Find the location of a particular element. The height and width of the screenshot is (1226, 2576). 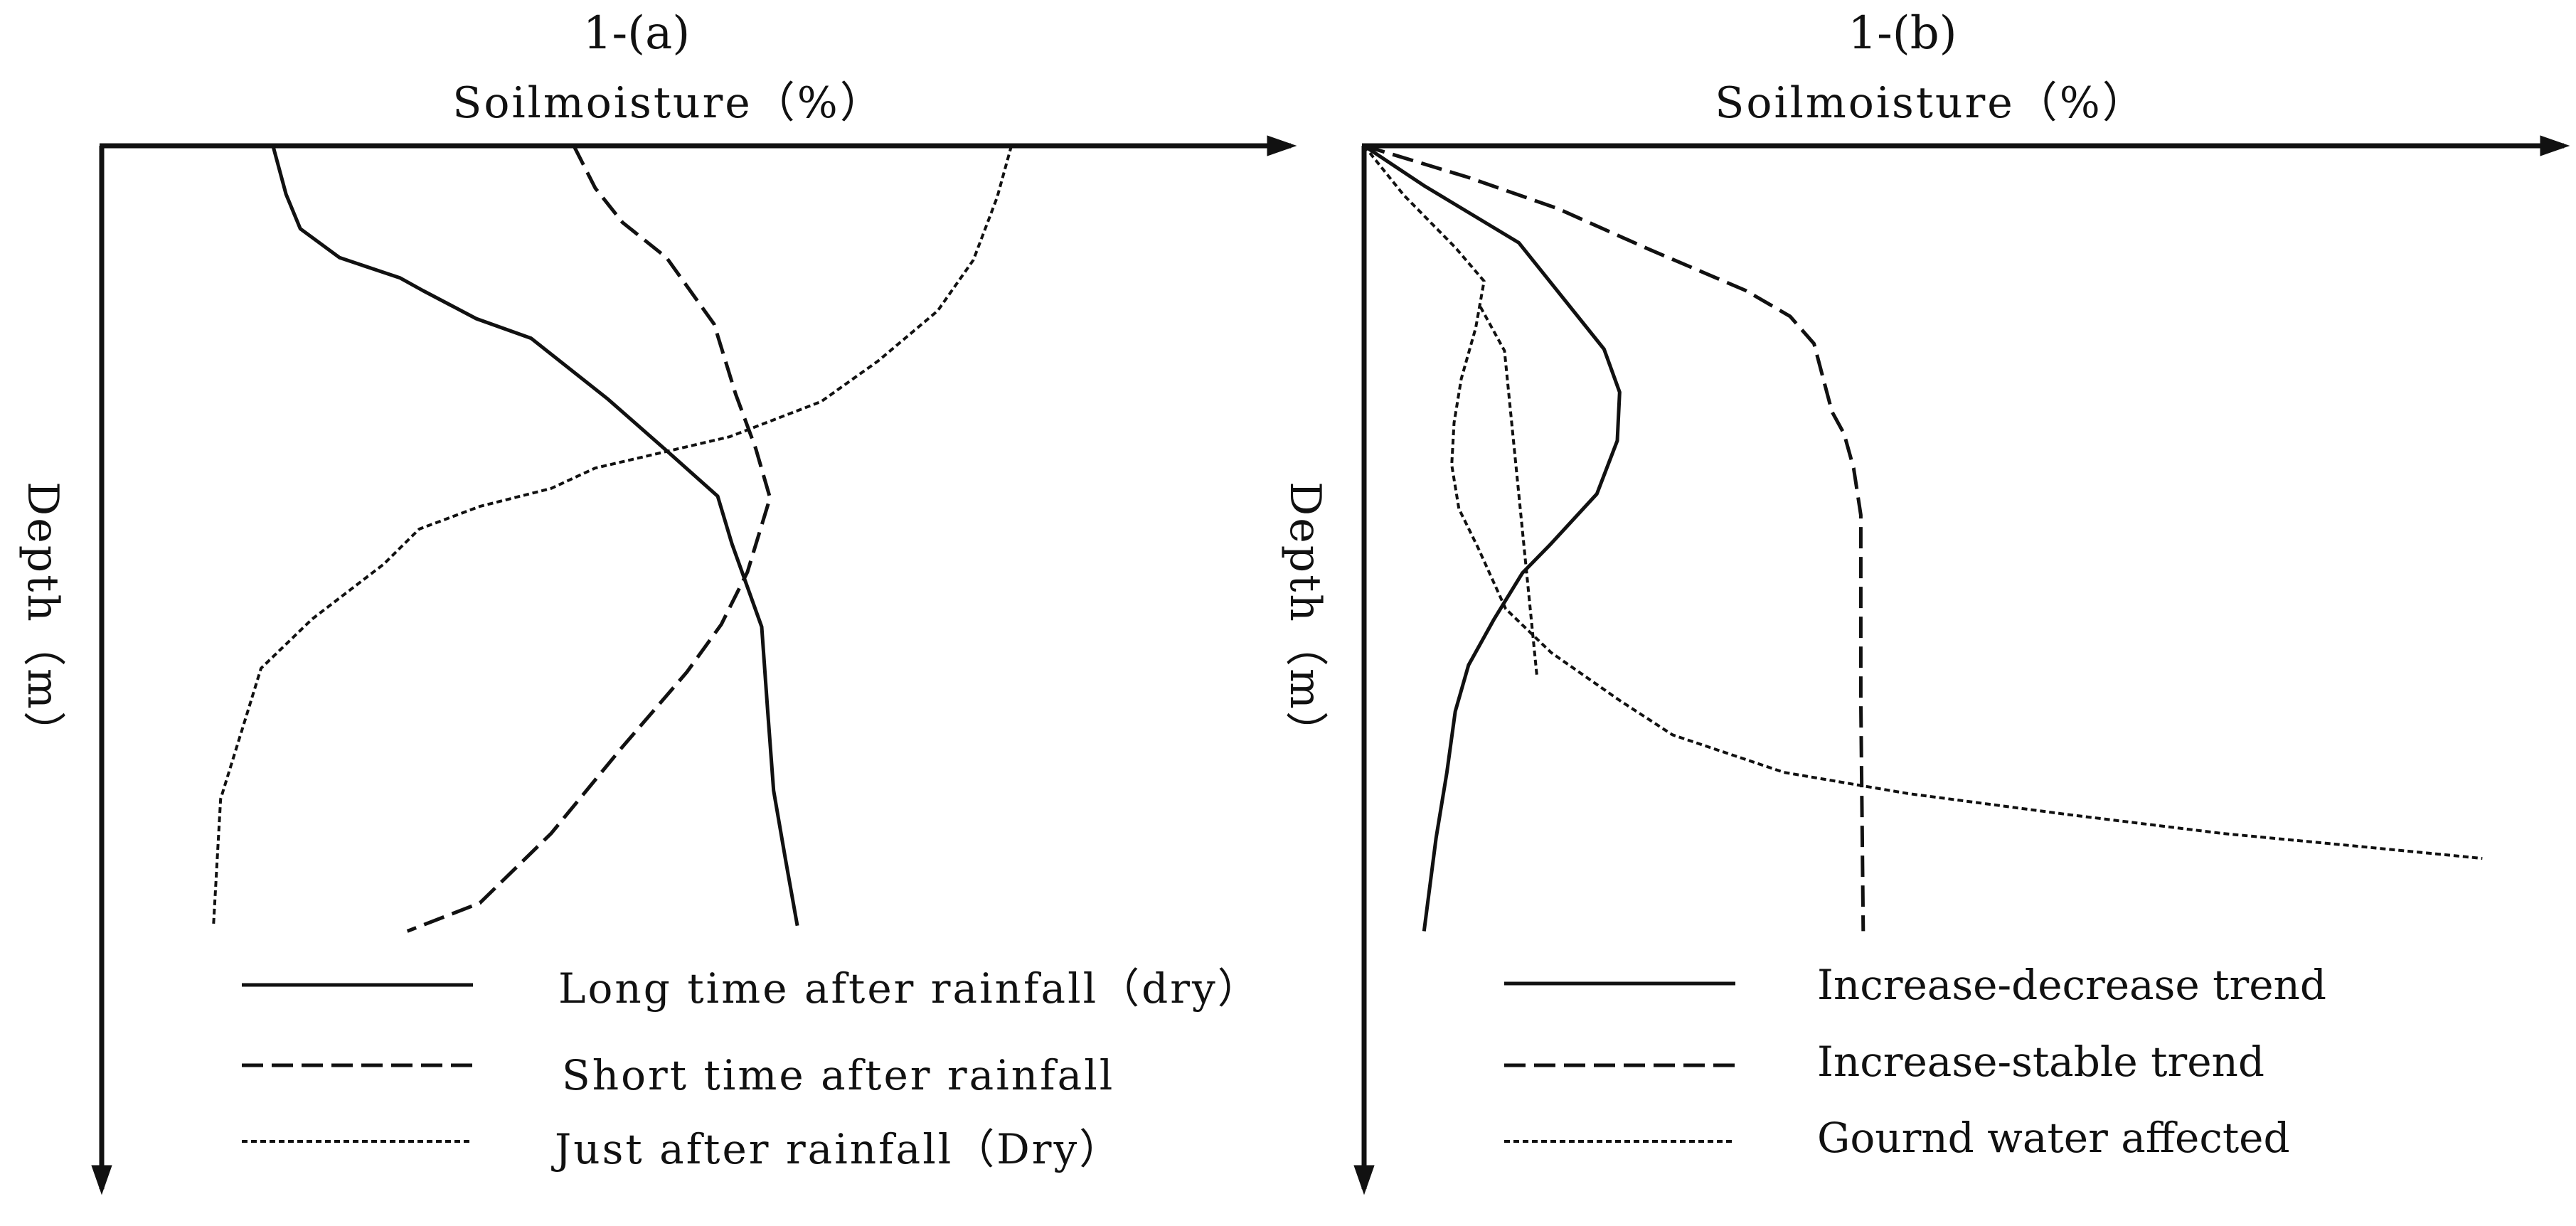

panel-a-title: 1-(a) is located at coordinates (636, 33).